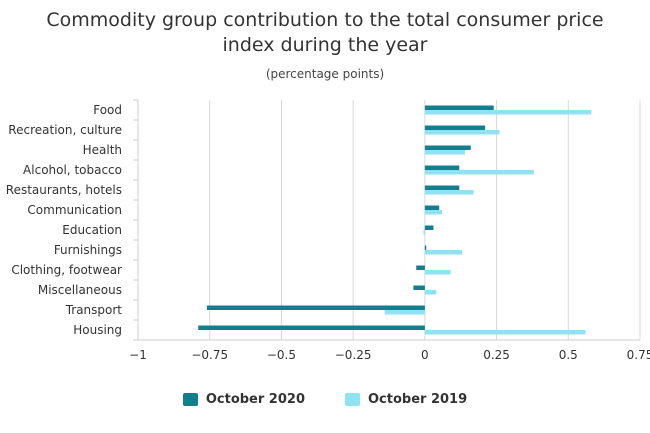 The image size is (650, 433). I want to click on category-label-furnishings: Furnishings, so click(88, 250).